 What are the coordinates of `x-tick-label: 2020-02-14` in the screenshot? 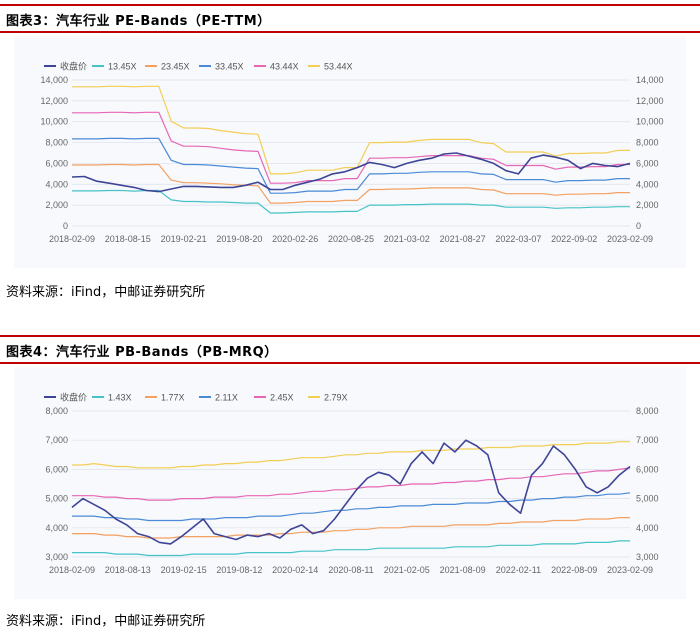 It's located at (295, 570).